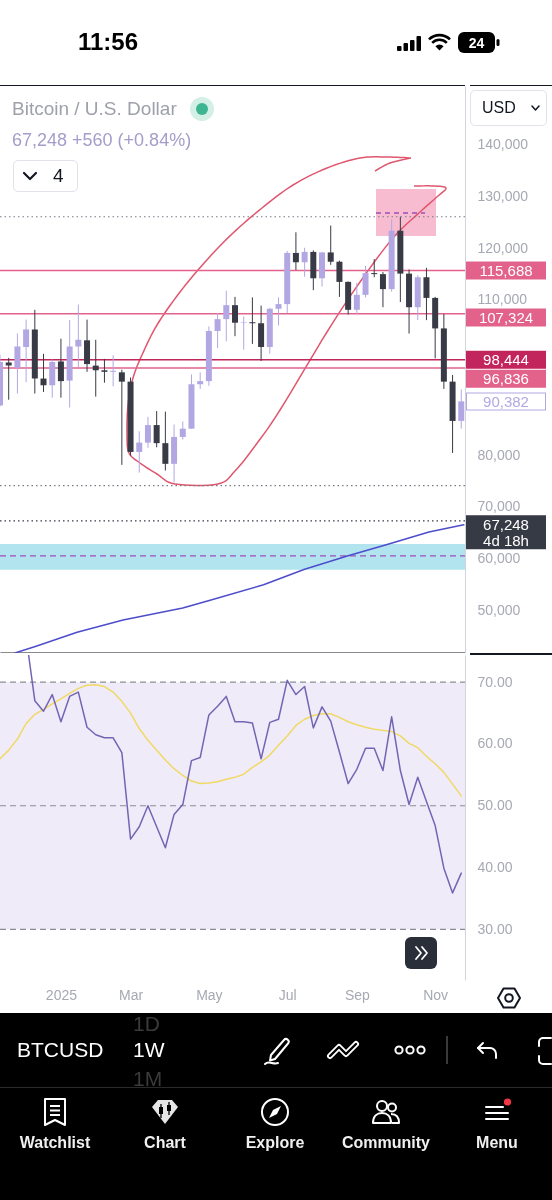 This screenshot has height=1200, width=552. What do you see at coordinates (148, 1079) in the screenshot?
I see `text: 1M` at bounding box center [148, 1079].